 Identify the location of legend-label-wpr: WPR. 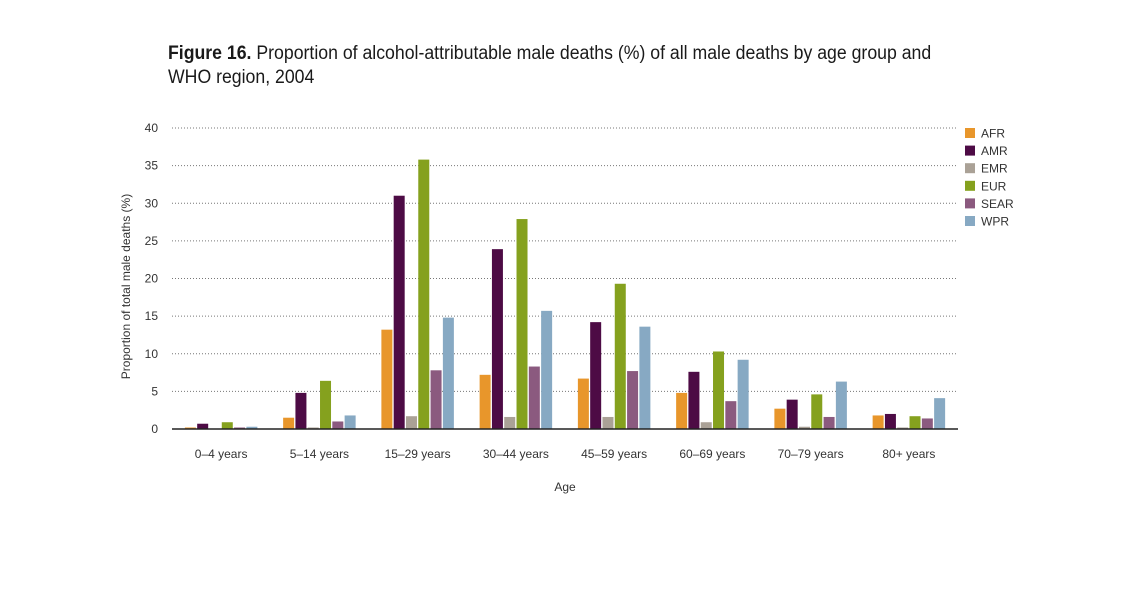
(995, 222).